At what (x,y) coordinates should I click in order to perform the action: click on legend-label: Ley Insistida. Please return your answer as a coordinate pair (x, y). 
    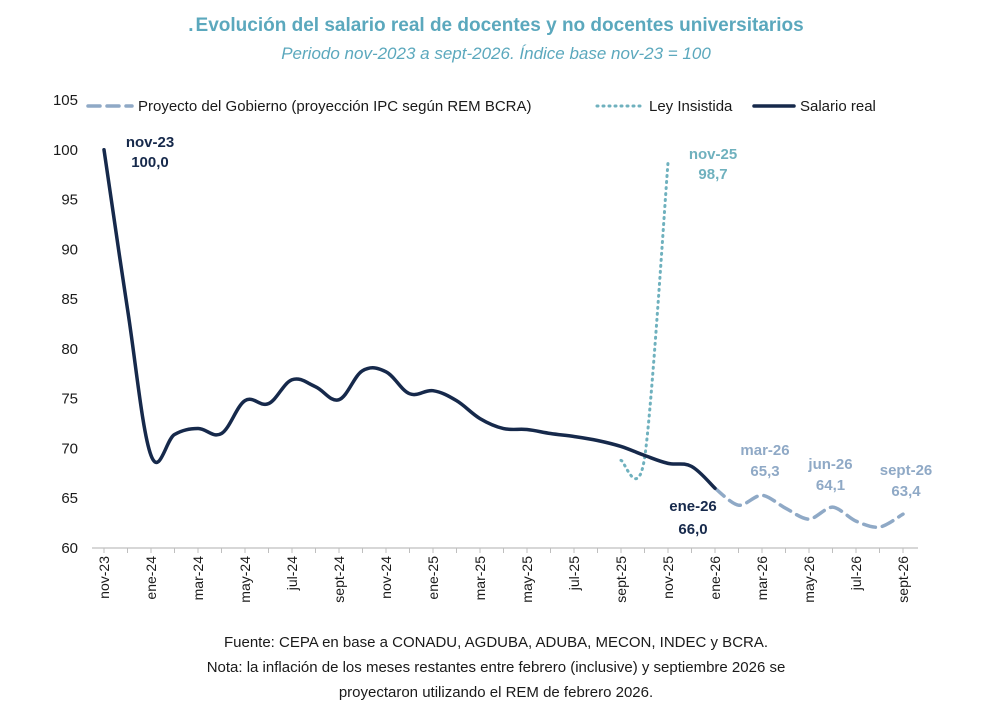
    Looking at the image, I should click on (691, 106).